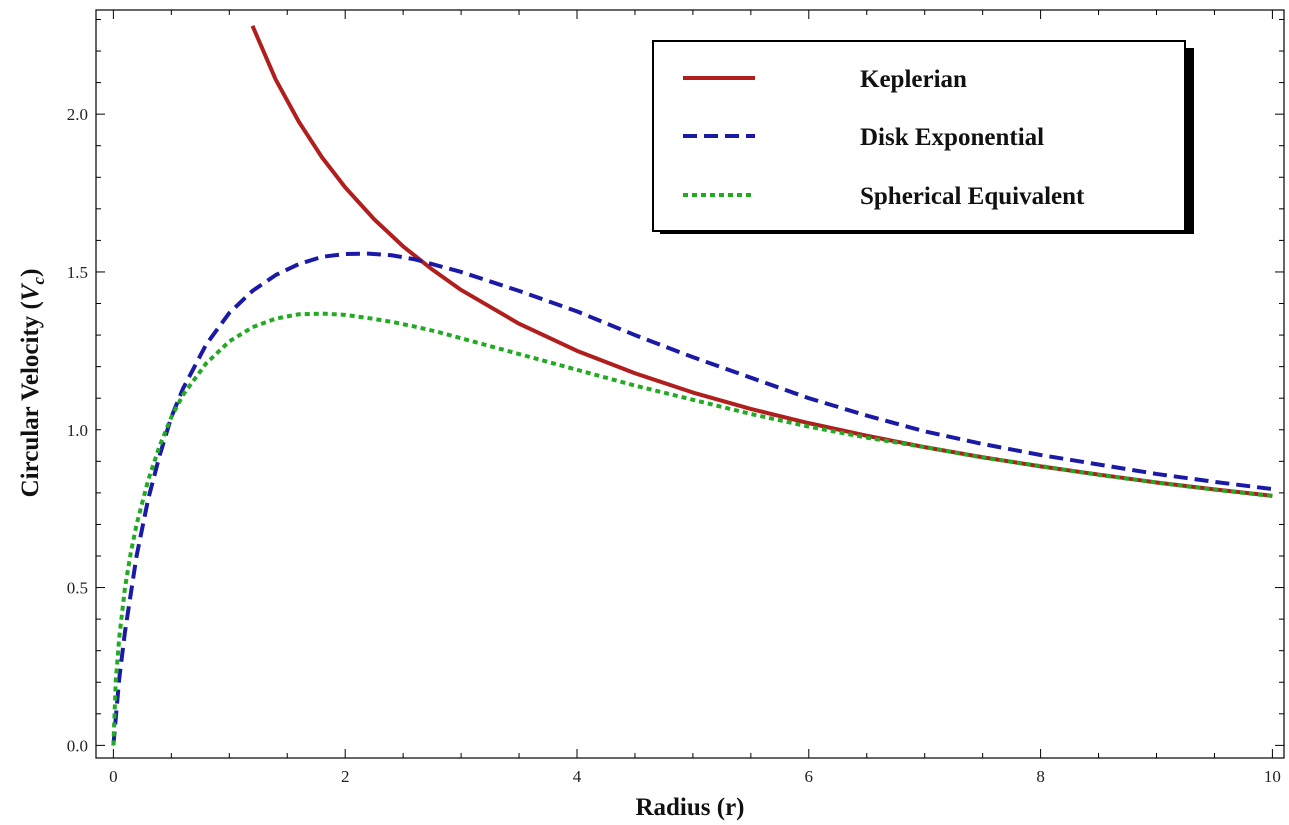 This screenshot has height=825, width=1289. What do you see at coordinates (809, 776) in the screenshot?
I see `x-tick-label: 6` at bounding box center [809, 776].